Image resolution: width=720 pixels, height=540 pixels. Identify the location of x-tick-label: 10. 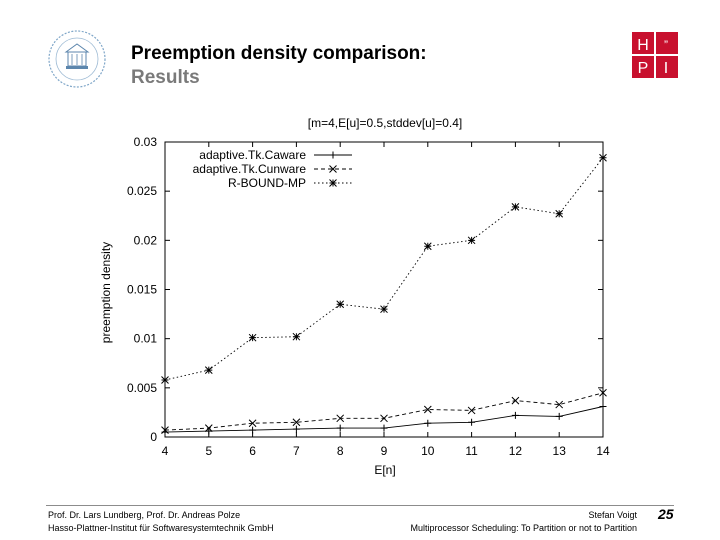
(428, 451).